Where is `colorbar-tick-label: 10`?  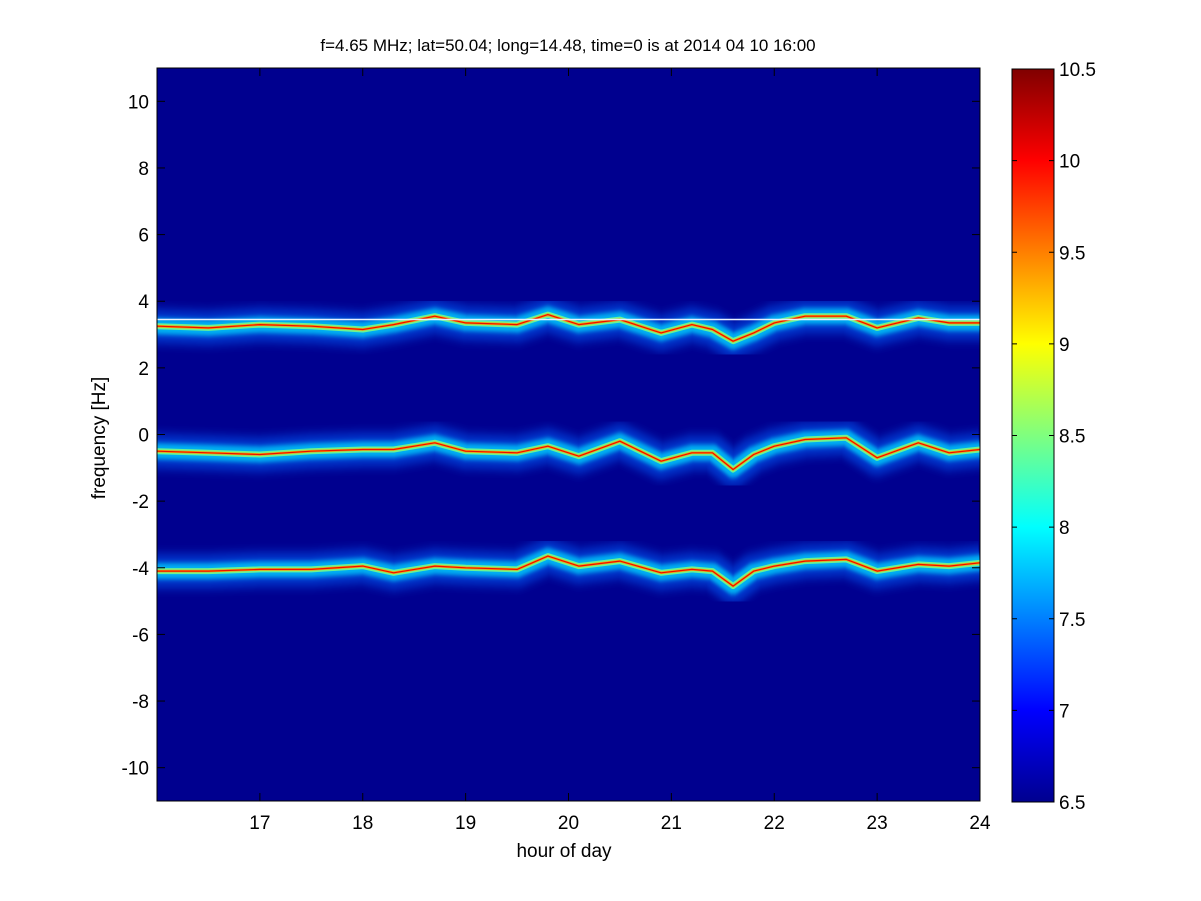 colorbar-tick-label: 10 is located at coordinates (1069, 162).